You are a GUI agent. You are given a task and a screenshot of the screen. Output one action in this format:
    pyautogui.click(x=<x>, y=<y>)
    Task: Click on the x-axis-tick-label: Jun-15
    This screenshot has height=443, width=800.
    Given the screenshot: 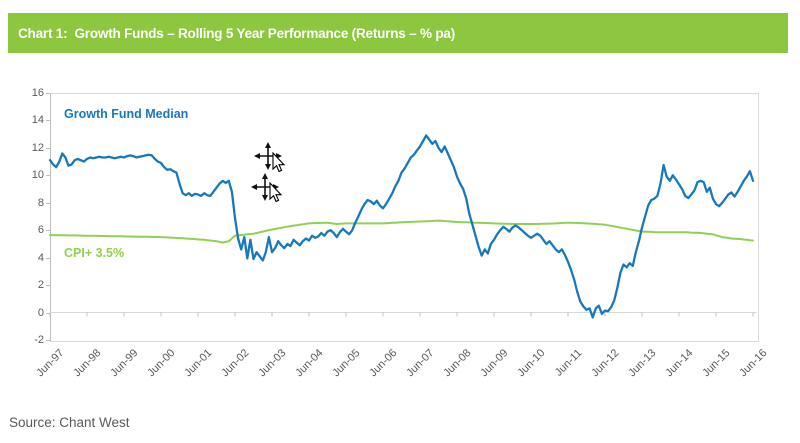 What is the action you would take?
    pyautogui.click(x=716, y=363)
    